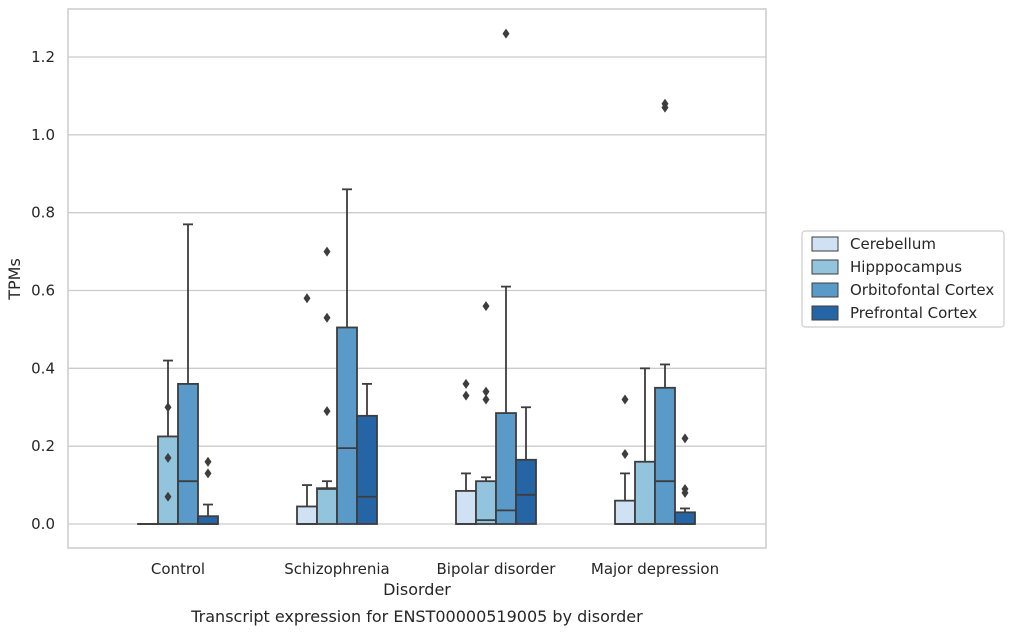  I want to click on x-tick-label: Control, so click(178, 569).